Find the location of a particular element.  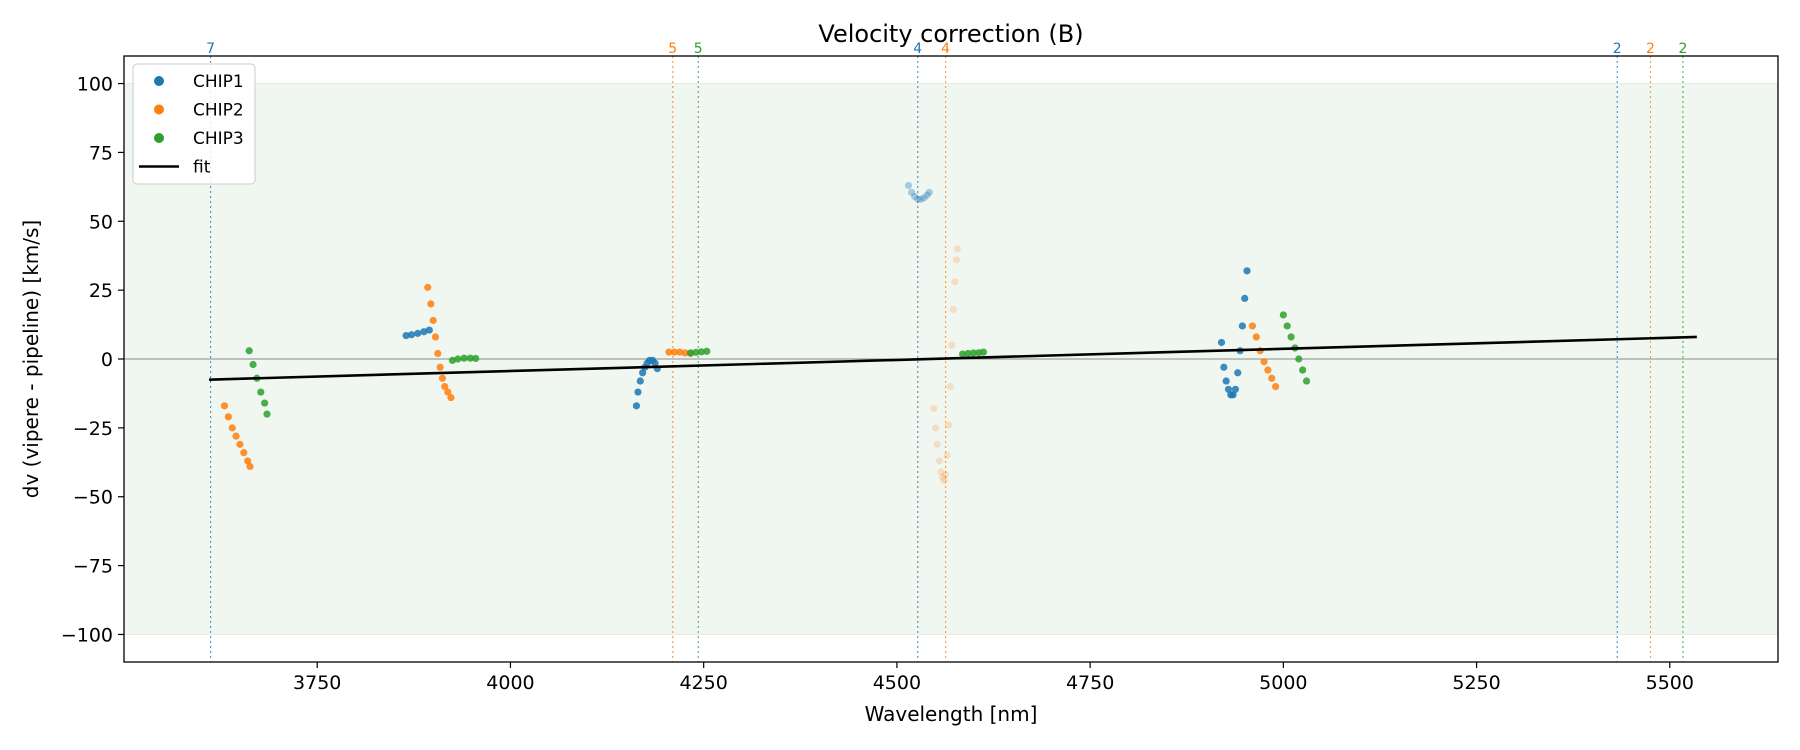

y-tick-label: 100 is located at coordinates (95, 85).